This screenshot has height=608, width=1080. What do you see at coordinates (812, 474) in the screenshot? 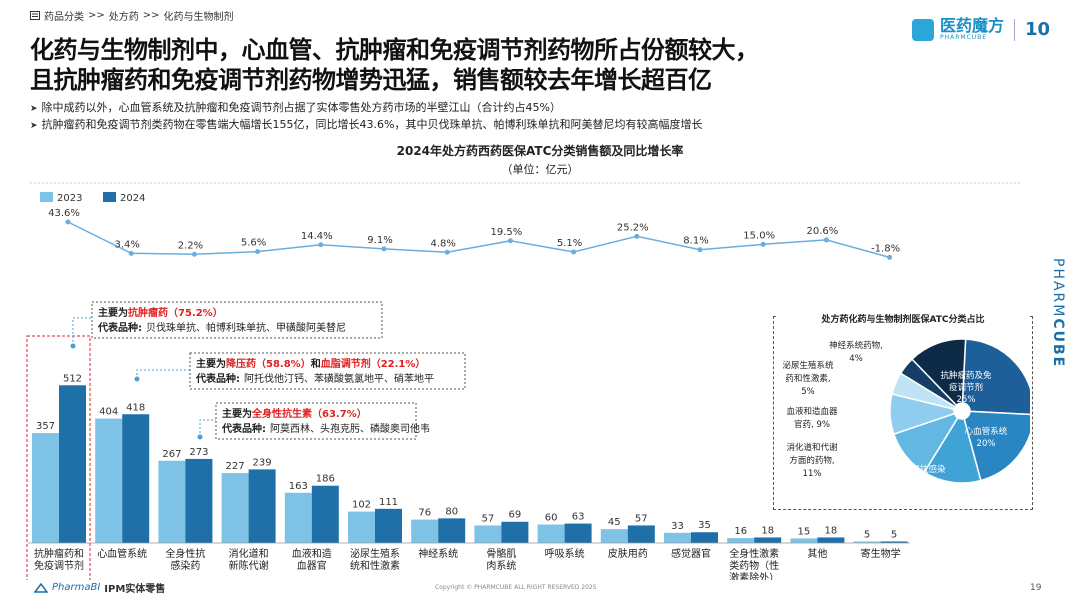
I see `pie-label: 11%` at bounding box center [812, 474].